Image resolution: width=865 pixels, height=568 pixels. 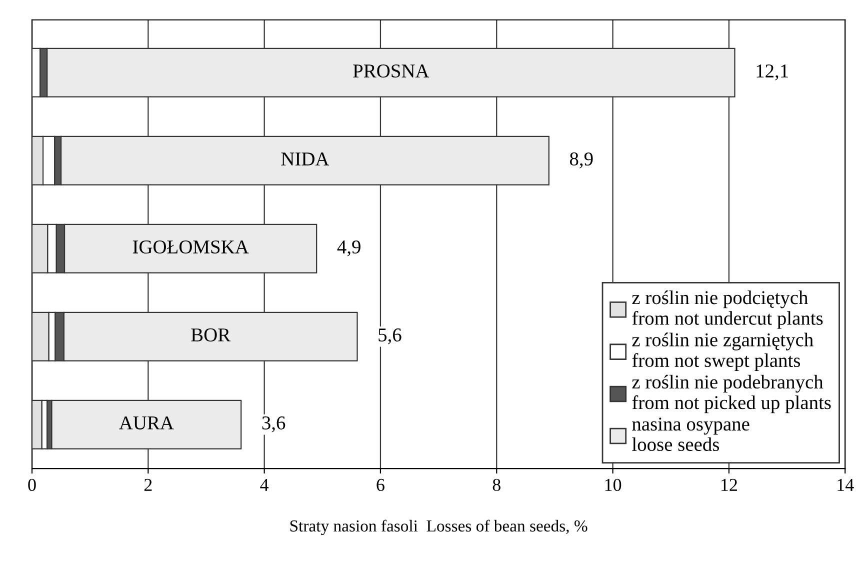 I want to click on x-tick-label: 8, so click(x=496, y=485).